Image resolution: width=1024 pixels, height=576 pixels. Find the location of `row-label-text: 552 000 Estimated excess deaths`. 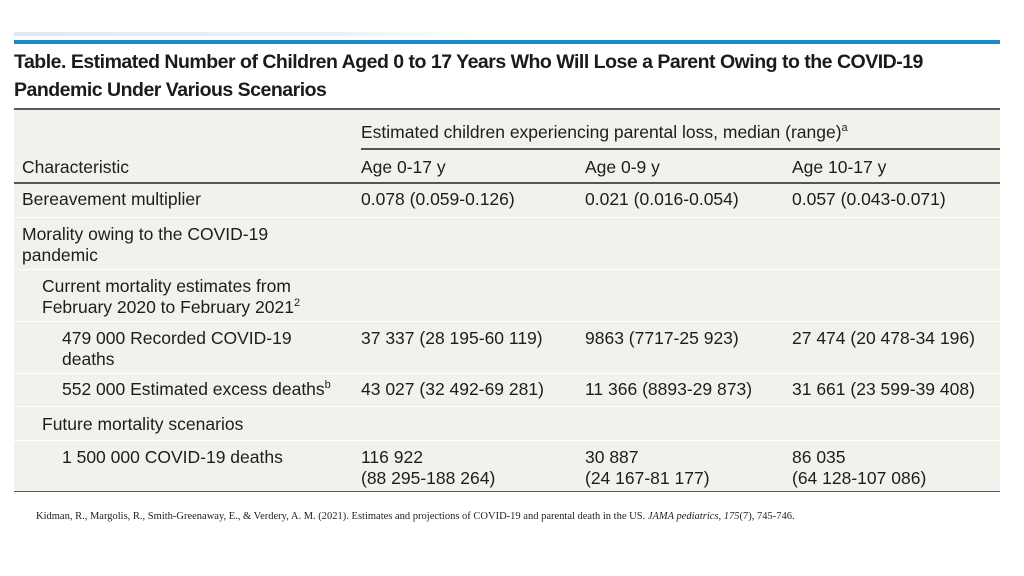

row-label-text: 552 000 Estimated excess deaths is located at coordinates (193, 389).